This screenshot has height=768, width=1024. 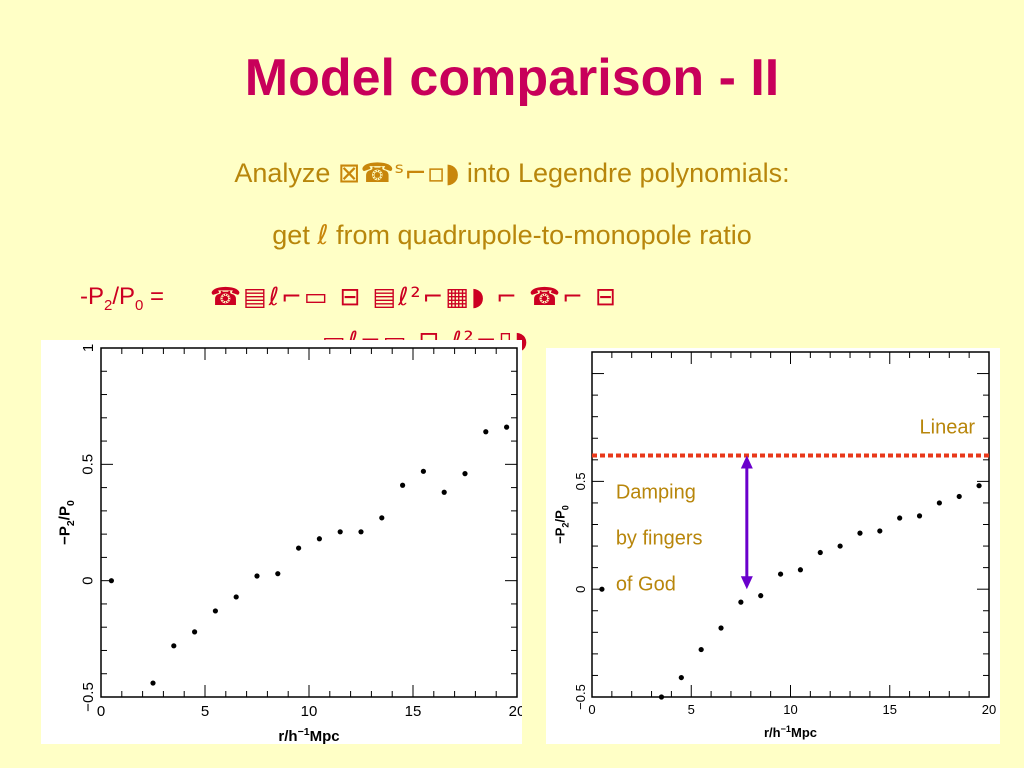 What do you see at coordinates (656, 493) in the screenshot?
I see `damping-annotation-line: Damping` at bounding box center [656, 493].